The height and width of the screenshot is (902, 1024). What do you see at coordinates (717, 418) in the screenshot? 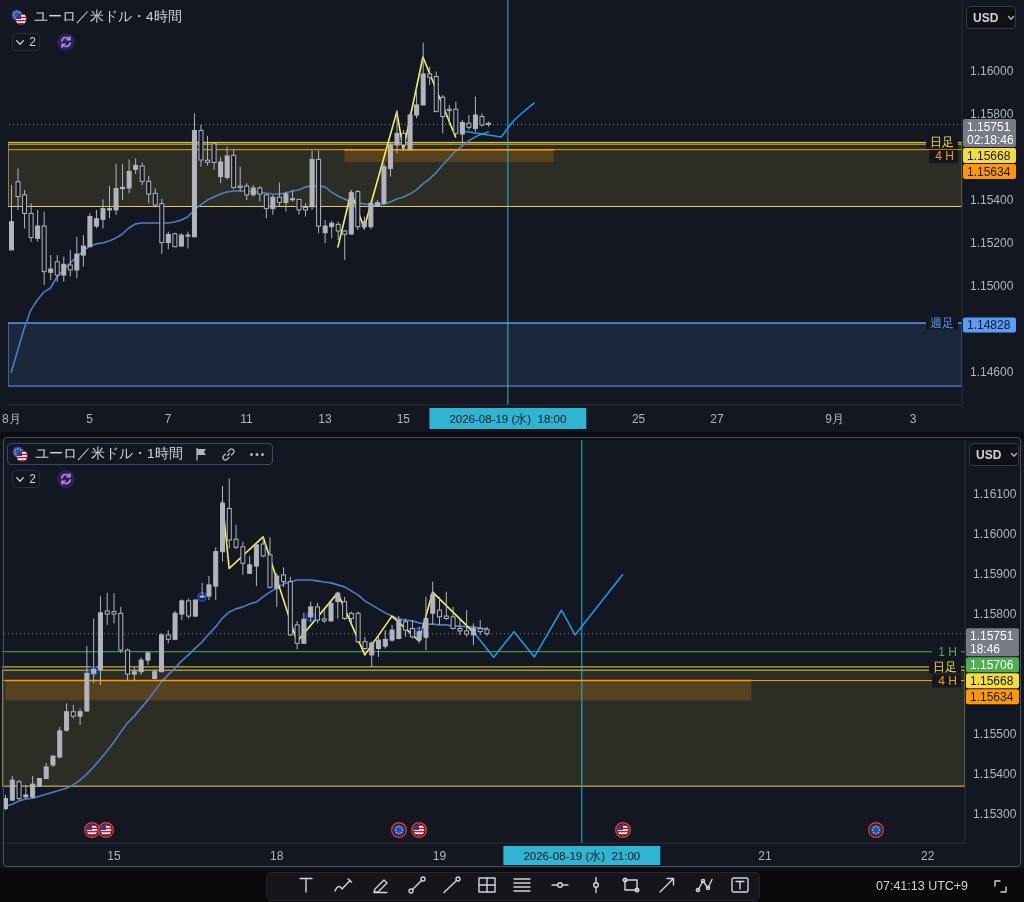
I see `x-tick-label: 27` at bounding box center [717, 418].